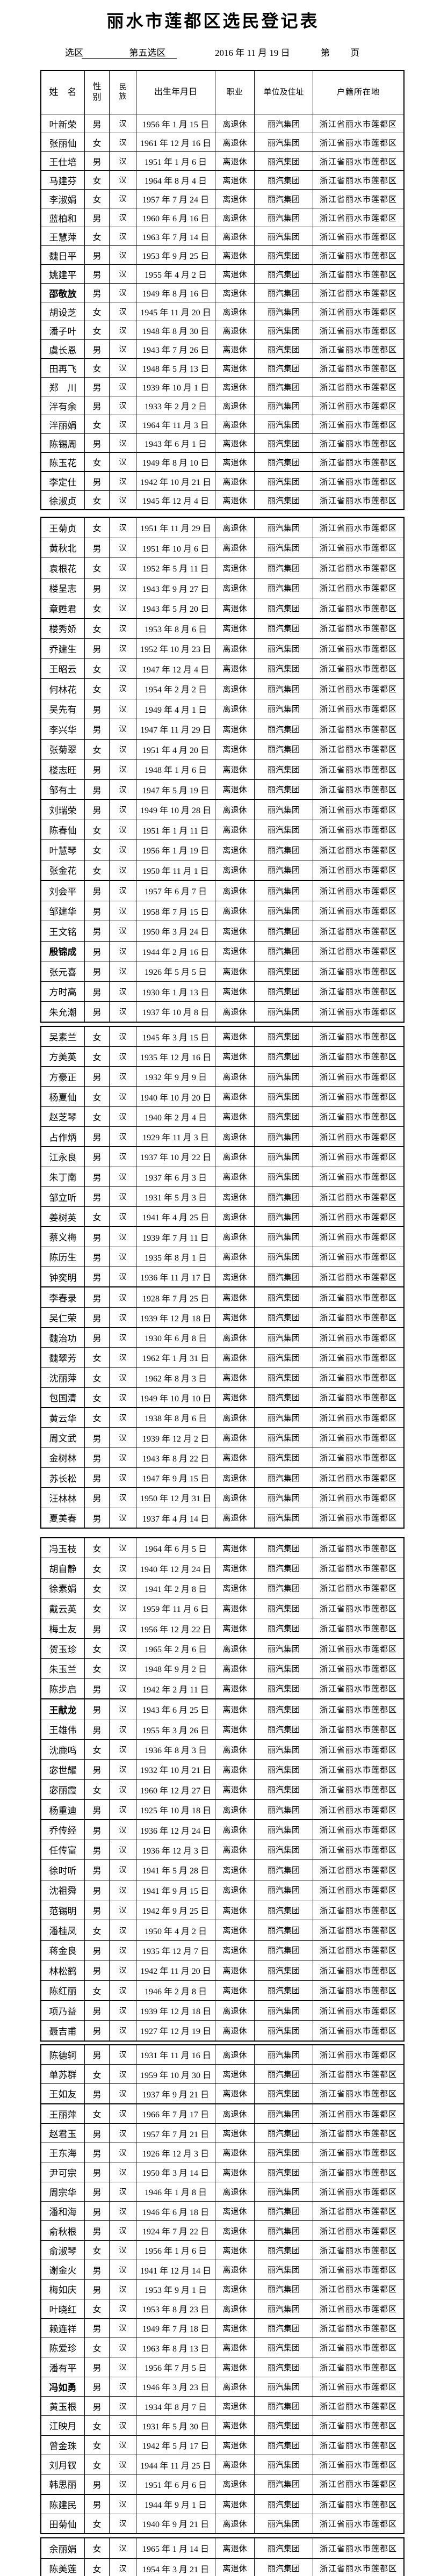  I want to click on voter-row: 钟奕明男汉 1936 年 11 月 17 日离退休 丽汽集团 浙江省丽水市莲都区, so click(223, 1277).